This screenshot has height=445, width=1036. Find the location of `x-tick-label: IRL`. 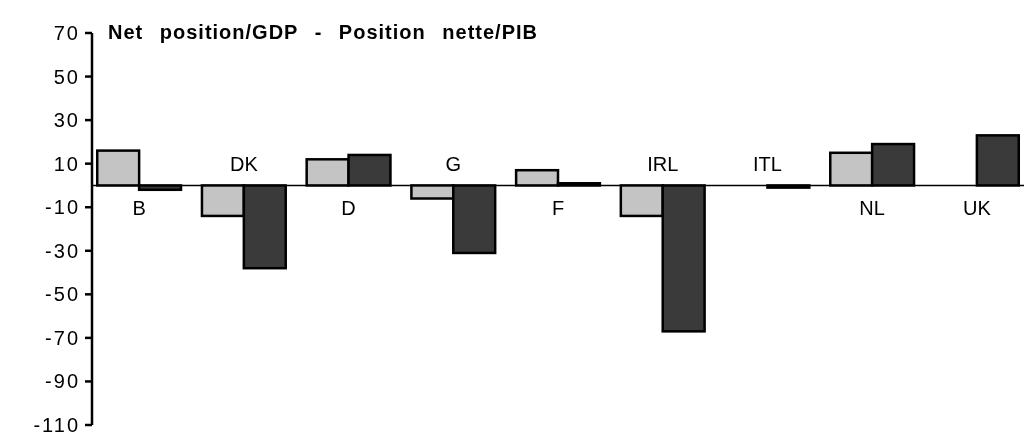

x-tick-label: IRL is located at coordinates (663, 164).